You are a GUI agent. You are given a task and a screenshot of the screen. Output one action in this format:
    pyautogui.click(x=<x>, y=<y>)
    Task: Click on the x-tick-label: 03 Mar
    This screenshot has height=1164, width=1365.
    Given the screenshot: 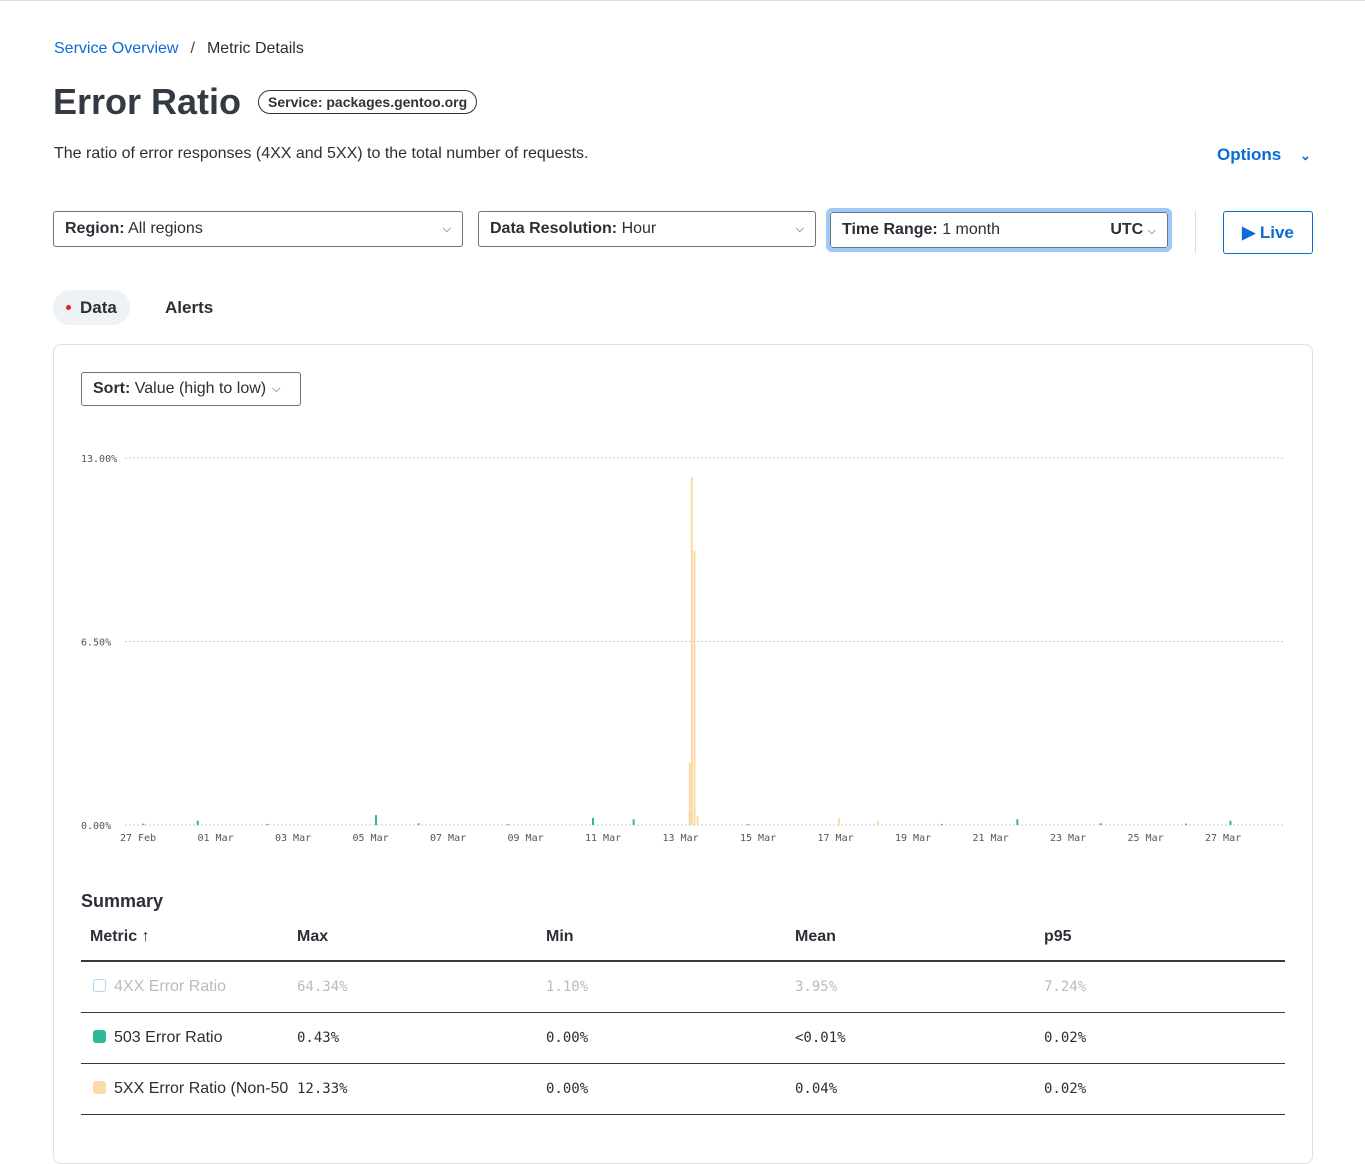 What is the action you would take?
    pyautogui.click(x=293, y=838)
    